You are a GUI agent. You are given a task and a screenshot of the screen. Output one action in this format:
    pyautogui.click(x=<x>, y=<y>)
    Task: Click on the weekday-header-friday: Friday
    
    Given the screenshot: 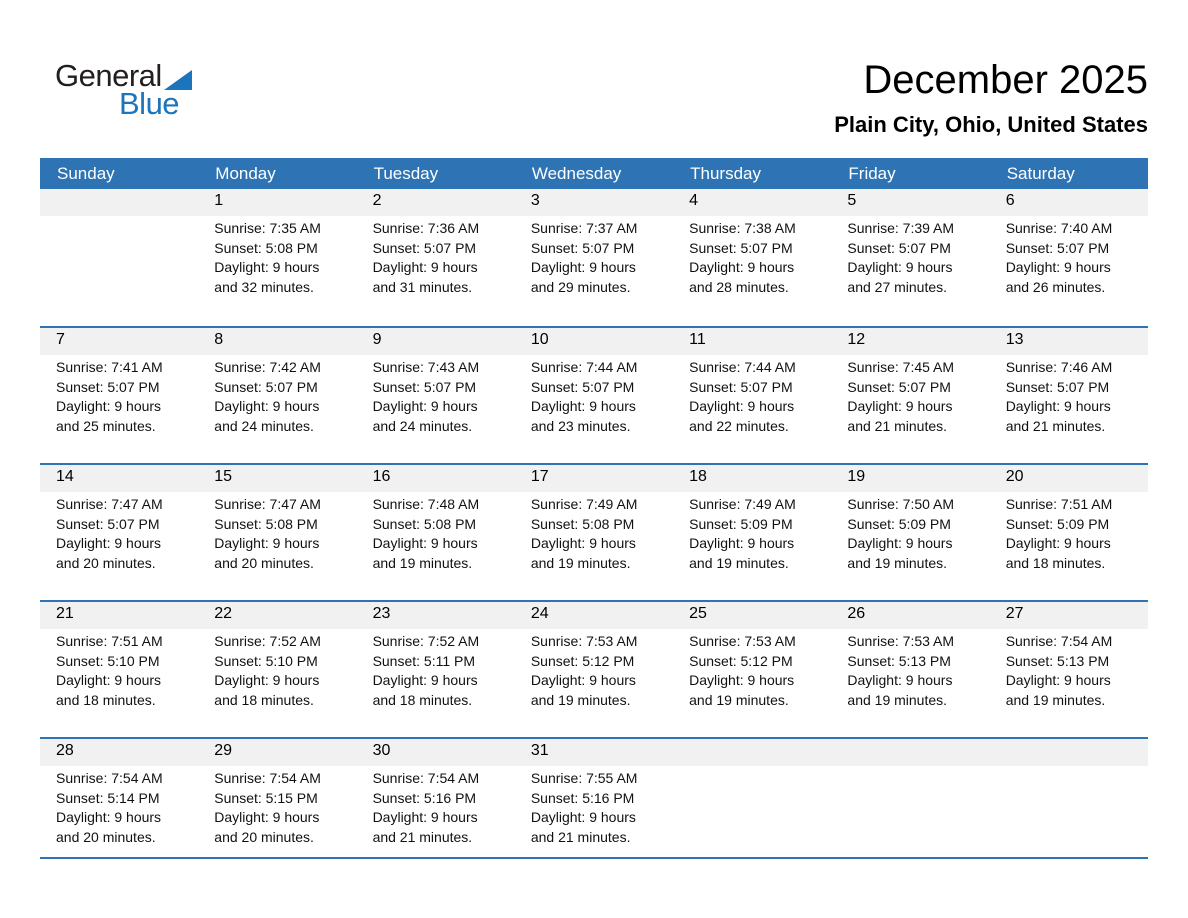 What is the action you would take?
    pyautogui.click(x=872, y=173)
    